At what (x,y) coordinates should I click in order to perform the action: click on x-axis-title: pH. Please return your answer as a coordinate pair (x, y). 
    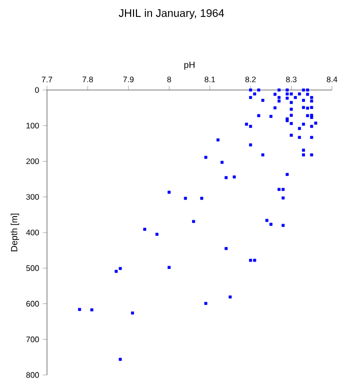
    Looking at the image, I should click on (189, 66).